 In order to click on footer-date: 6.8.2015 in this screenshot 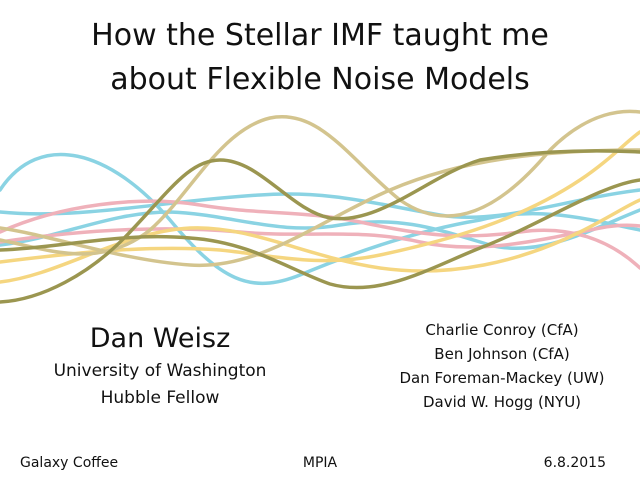, I will do `click(574, 463)`.